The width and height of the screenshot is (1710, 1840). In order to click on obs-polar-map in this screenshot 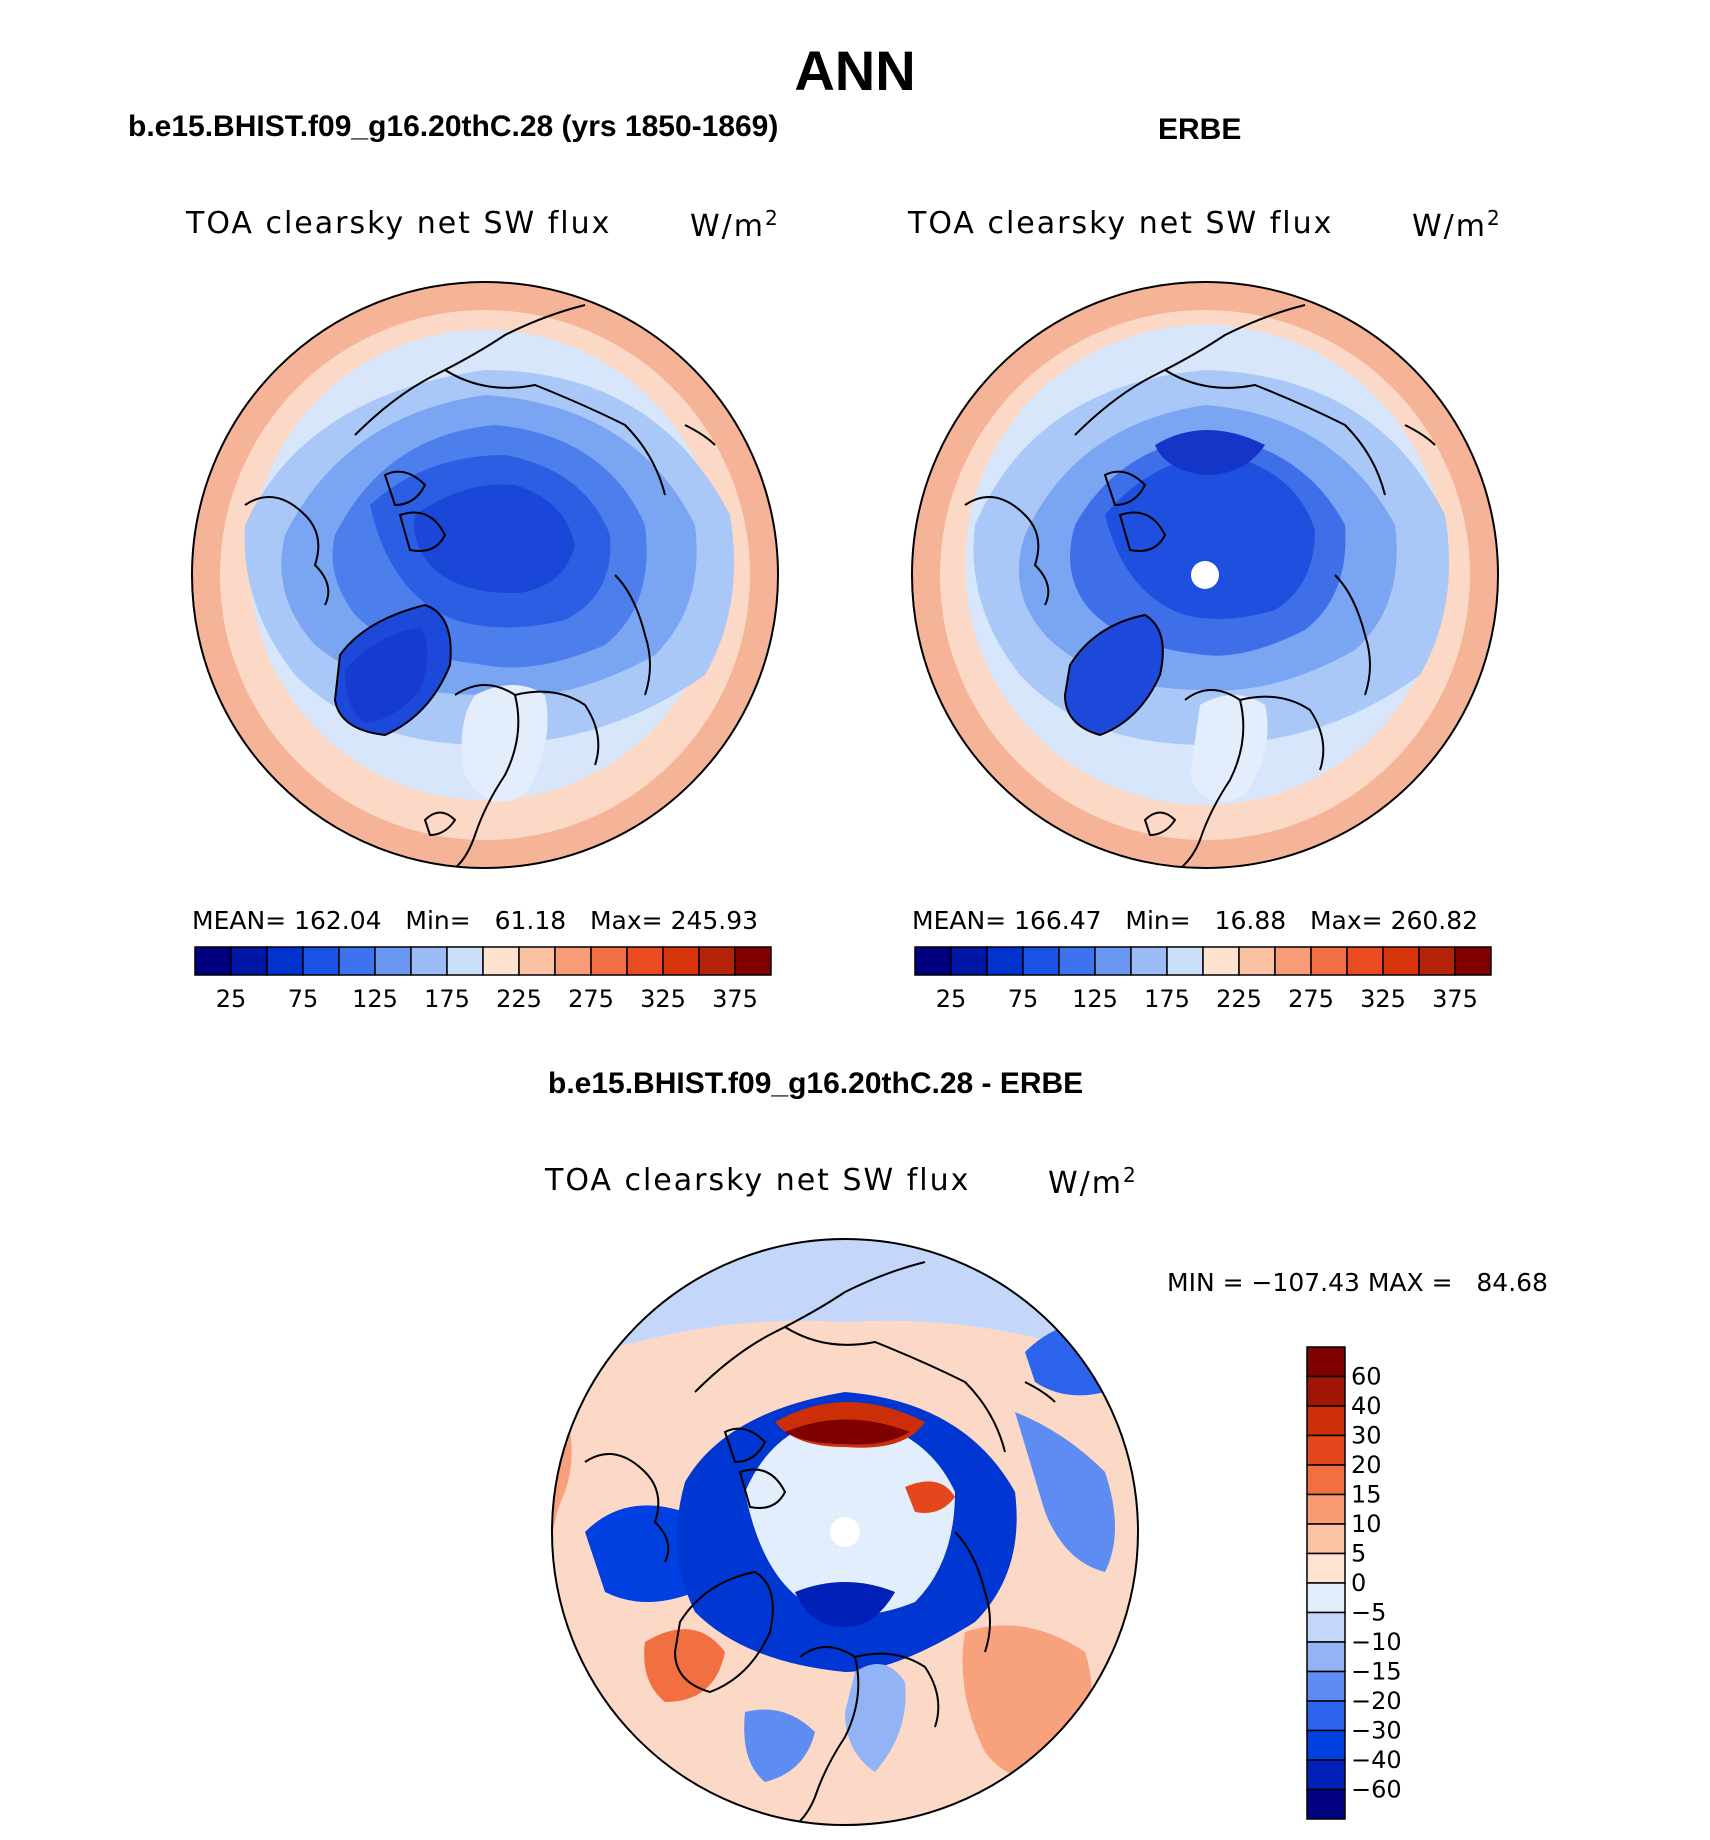, I will do `click(1205, 575)`.